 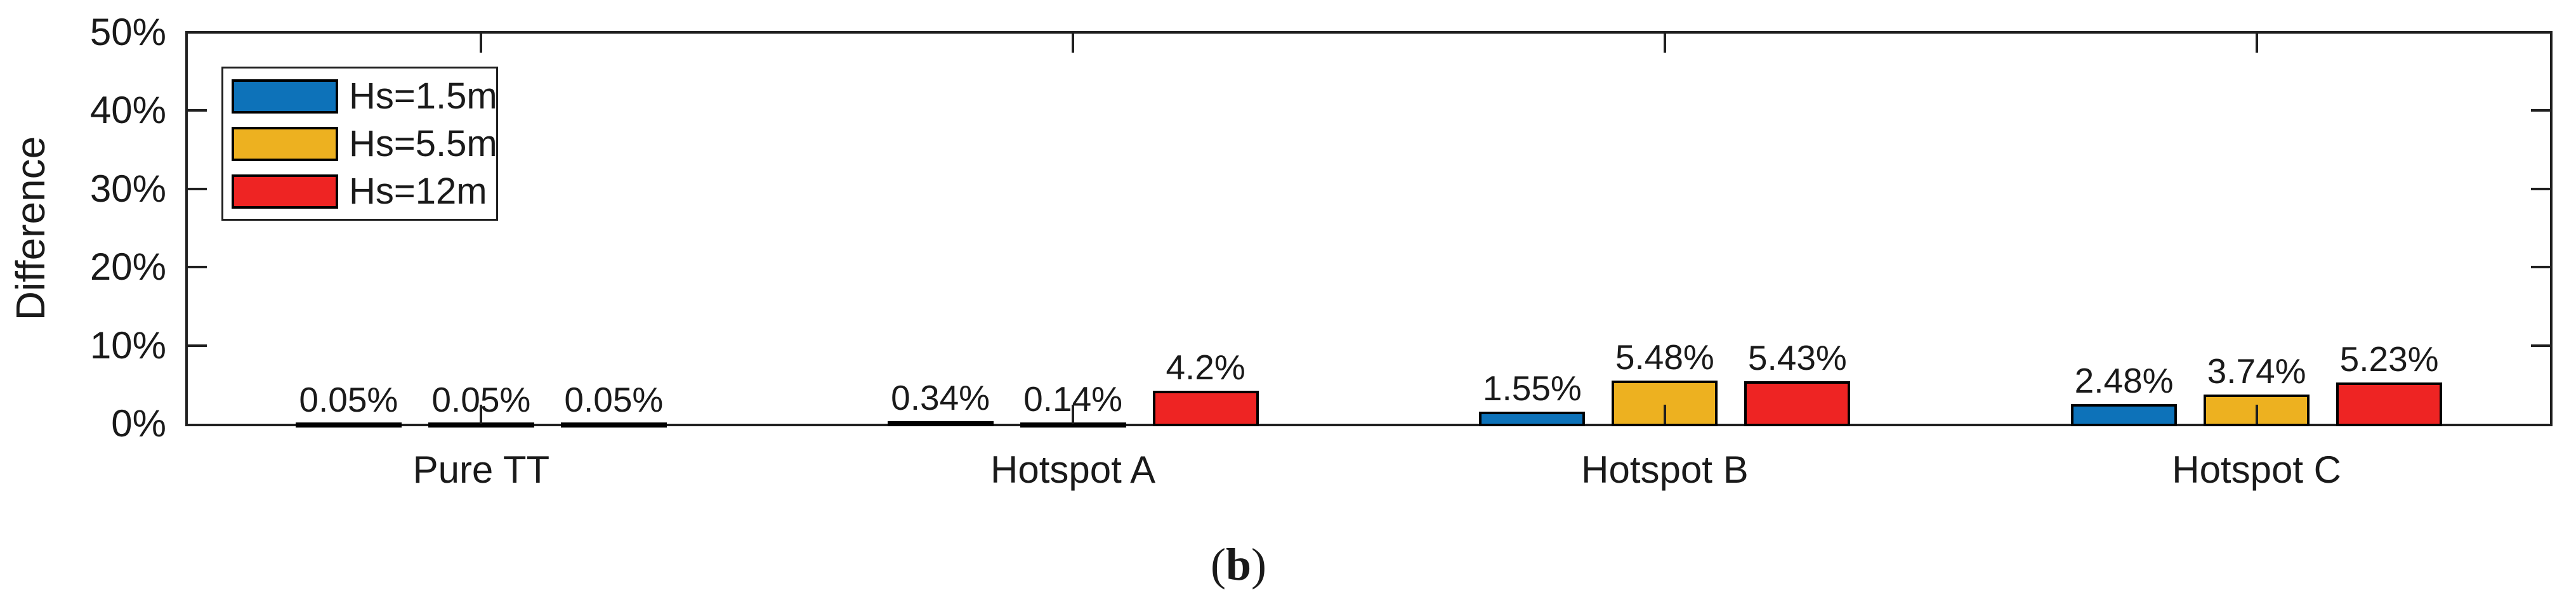 I want to click on legend-row: Hs=5.5m, so click(x=360, y=144).